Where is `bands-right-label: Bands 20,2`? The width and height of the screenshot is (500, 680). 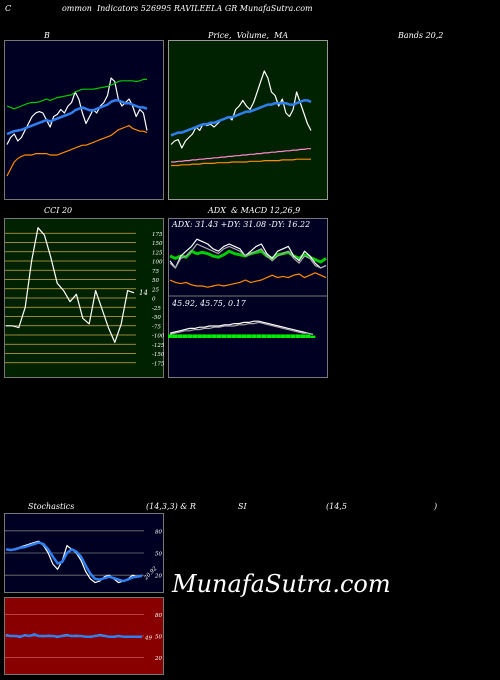
bands-right-label: Bands 20,2 is located at coordinates (421, 35).